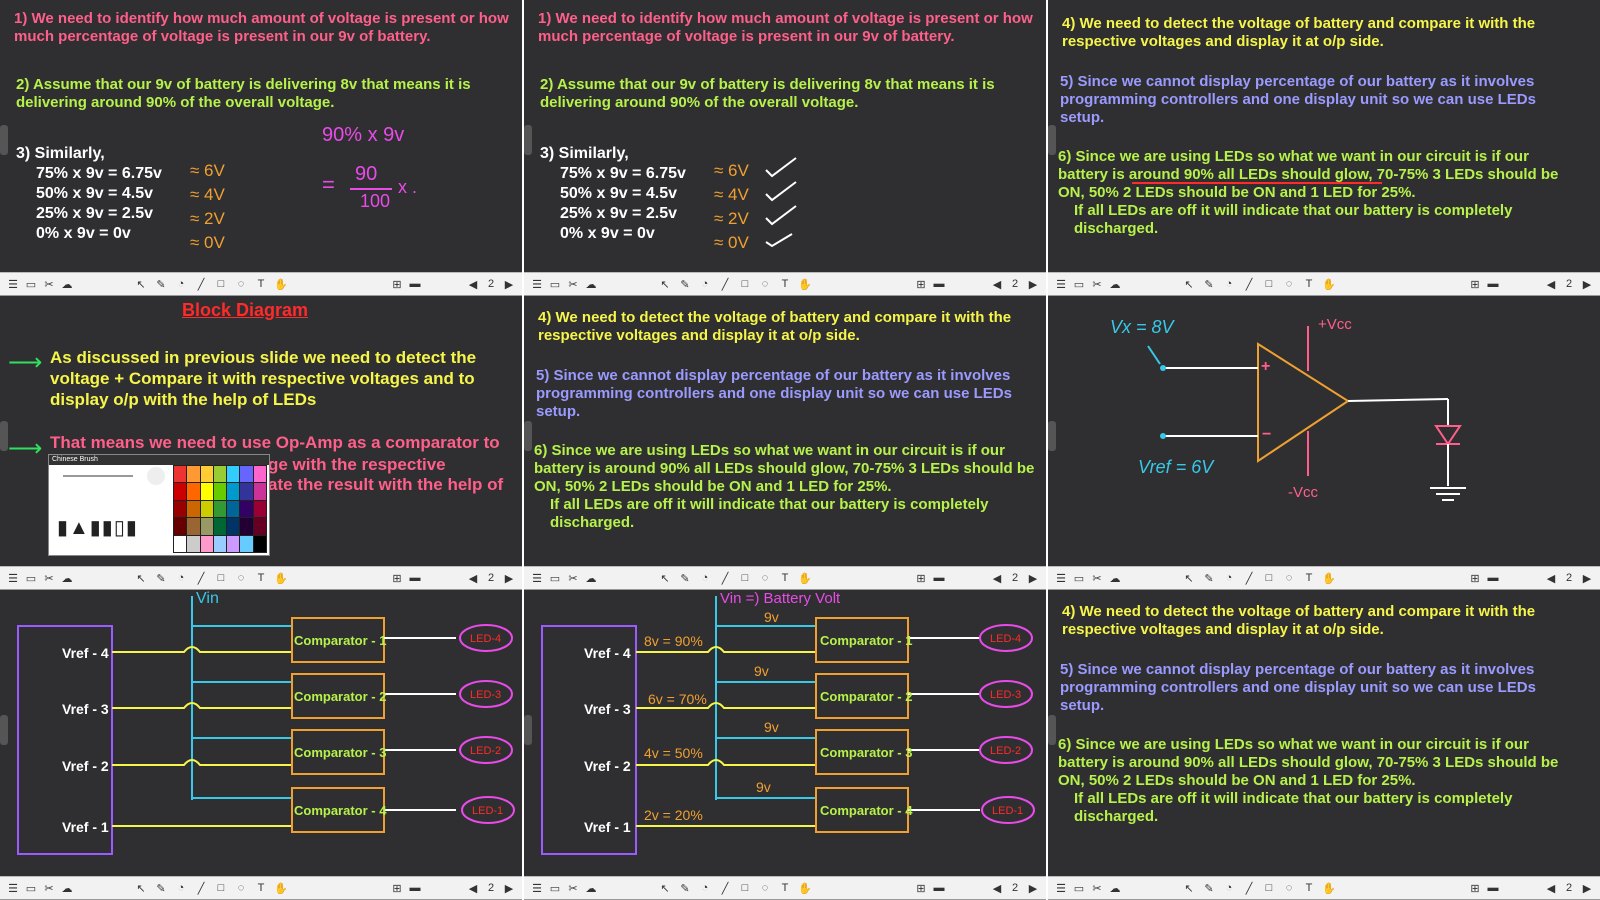 This screenshot has width=1600, height=900. I want to click on tools-icon: ✂, so click(573, 888).